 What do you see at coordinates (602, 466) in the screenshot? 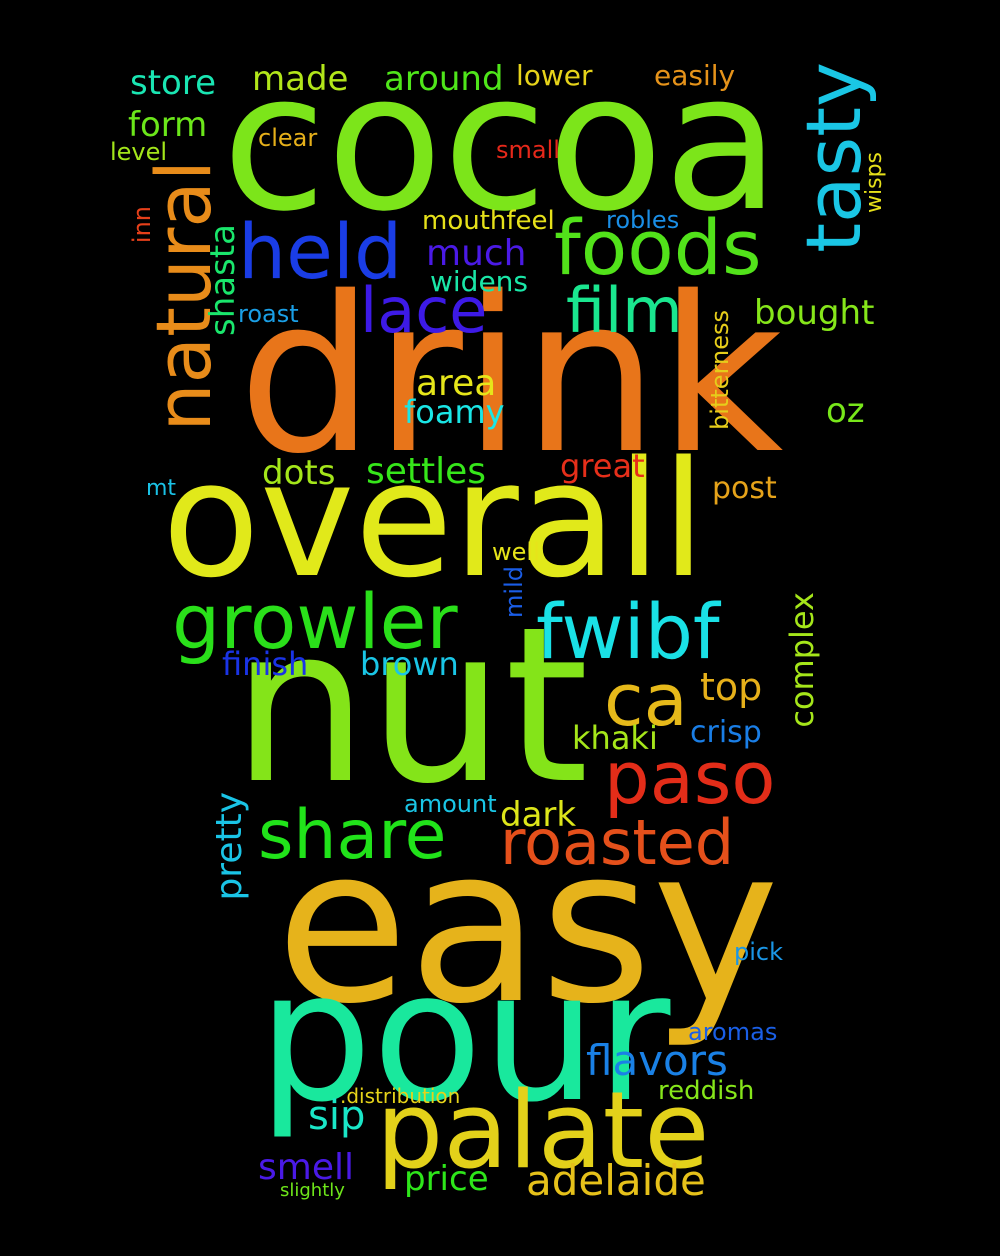
I see `word-great: great` at bounding box center [602, 466].